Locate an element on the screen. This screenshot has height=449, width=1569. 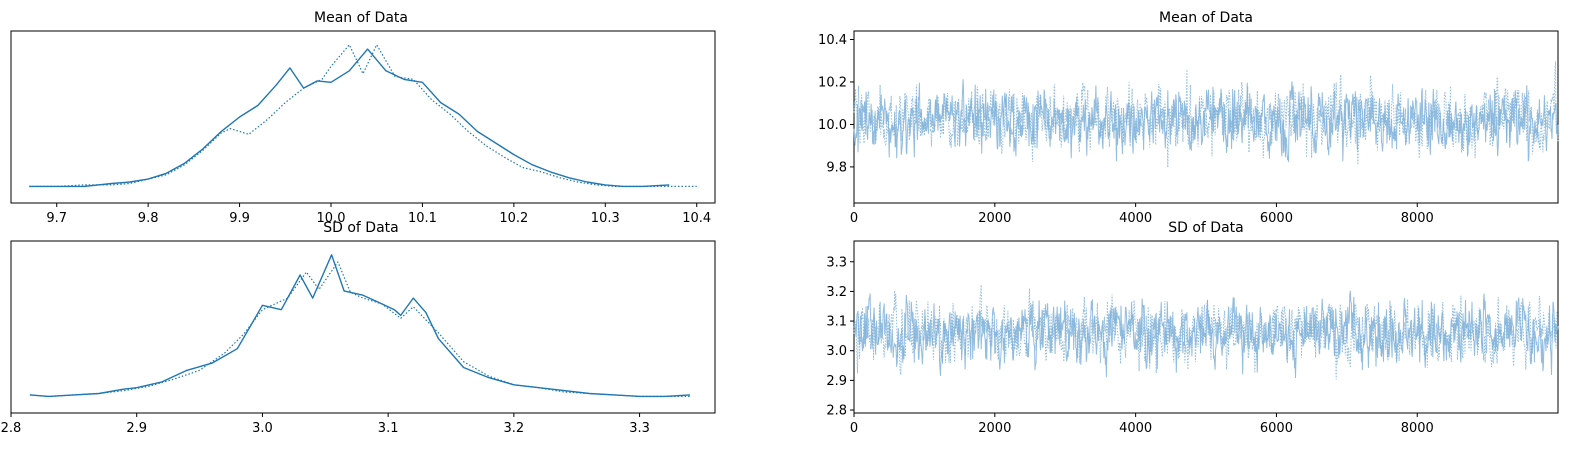
x-tick-label: 3.2 is located at coordinates (514, 428).